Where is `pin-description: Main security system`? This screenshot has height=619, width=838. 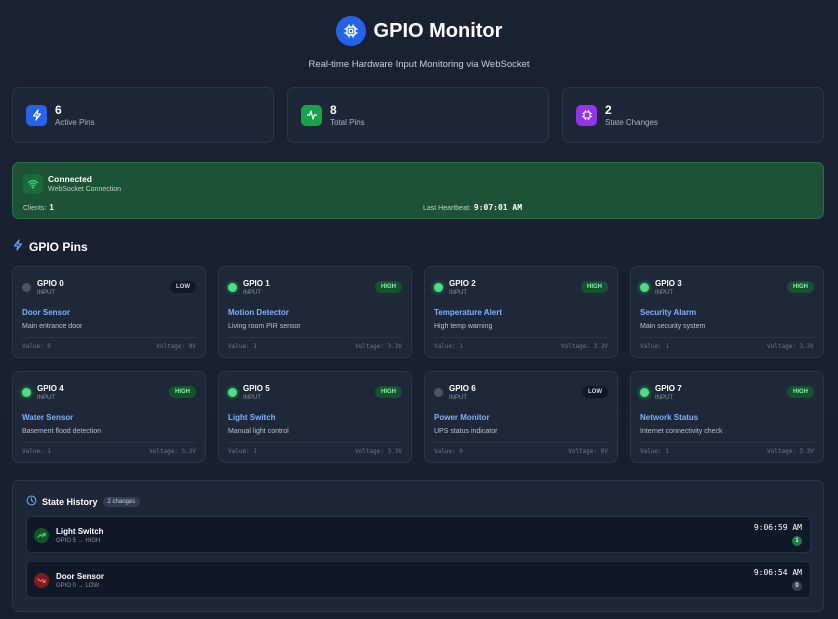
pin-description: Main security system is located at coordinates (673, 326).